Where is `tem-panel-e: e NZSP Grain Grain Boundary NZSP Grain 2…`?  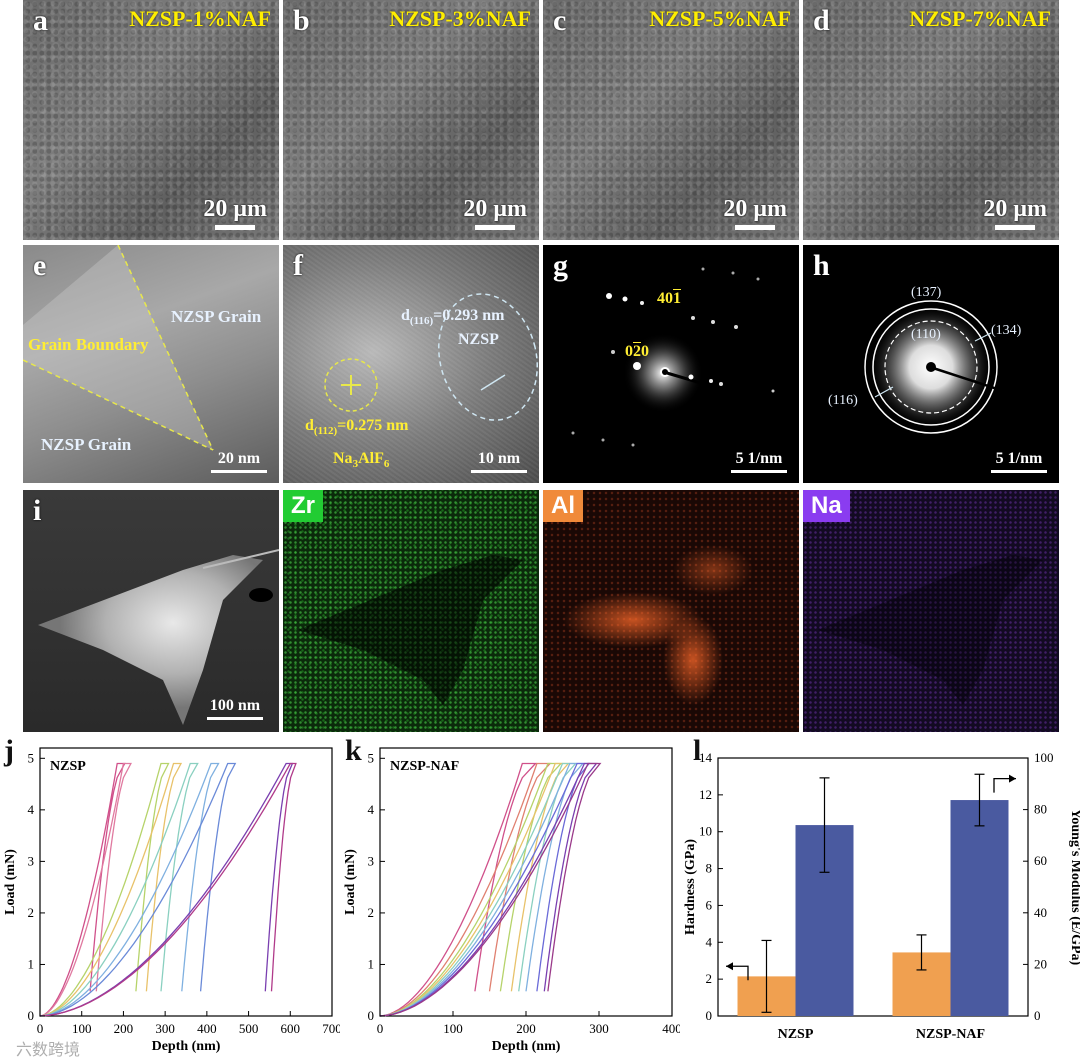
tem-panel-e: e NZSP Grain Grain Boundary NZSP Grain 2… is located at coordinates (151, 364).